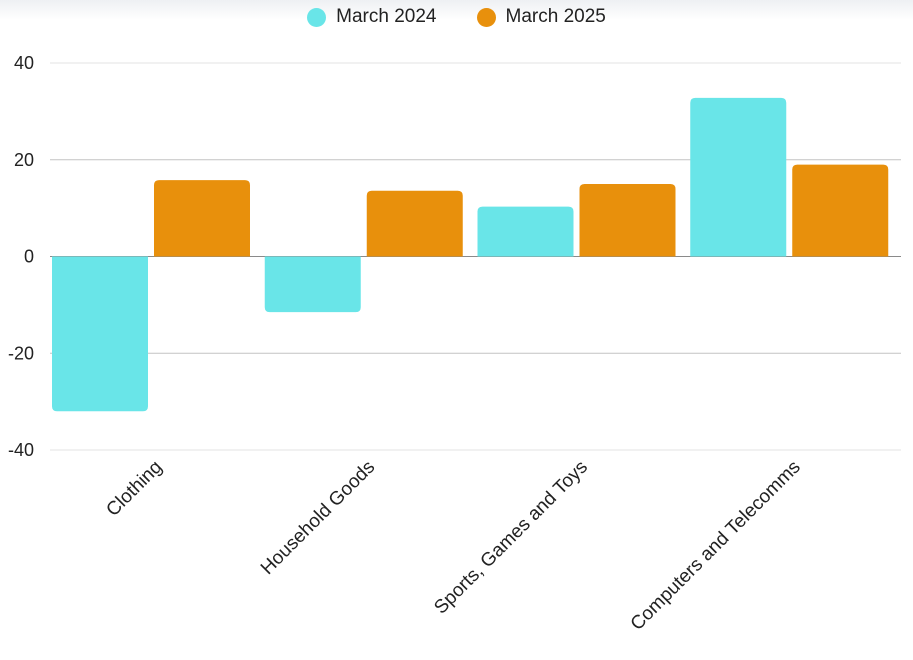 The image size is (913, 660). Describe the element at coordinates (716, 546) in the screenshot. I see `category-label: Computers and Telecomms` at that location.